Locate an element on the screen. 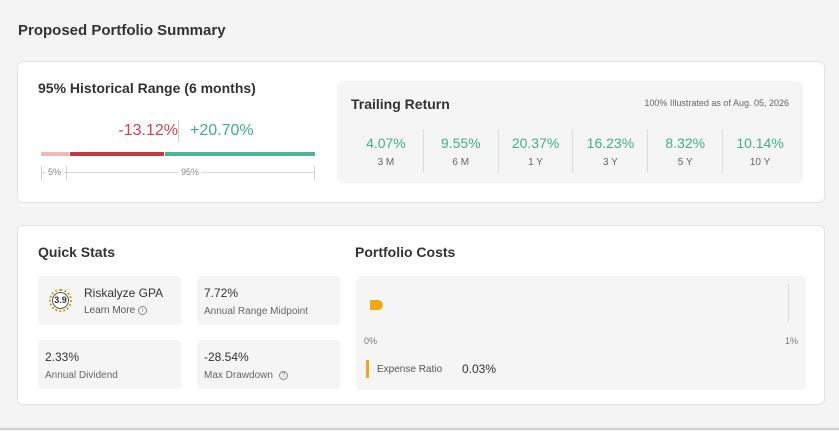 The image size is (839, 431). expense-ratio-bar is located at coordinates (376, 305).